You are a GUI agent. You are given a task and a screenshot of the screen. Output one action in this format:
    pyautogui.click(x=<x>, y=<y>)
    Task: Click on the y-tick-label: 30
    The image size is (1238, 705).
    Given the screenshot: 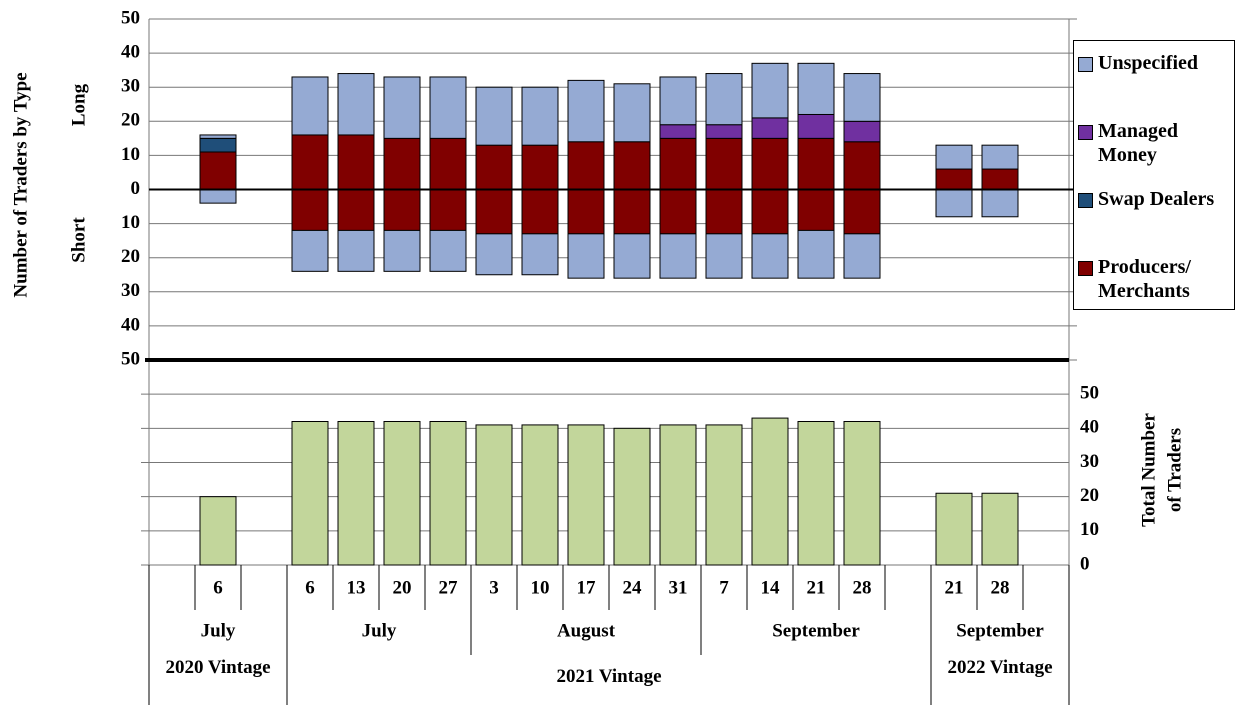 What is the action you would take?
    pyautogui.click(x=130, y=86)
    